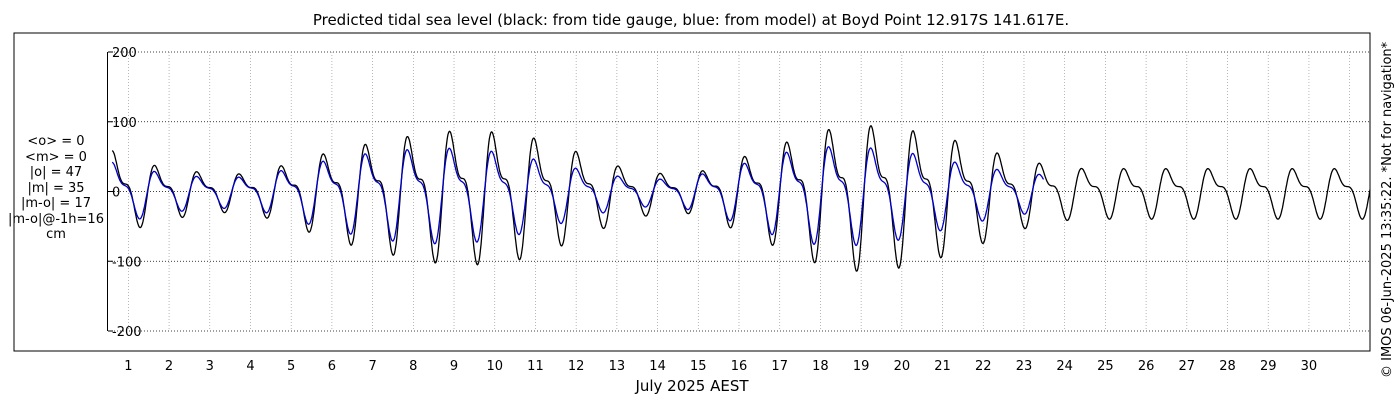 This screenshot has width=1400, height=400. I want to click on x-tick-label: 5, so click(291, 366).